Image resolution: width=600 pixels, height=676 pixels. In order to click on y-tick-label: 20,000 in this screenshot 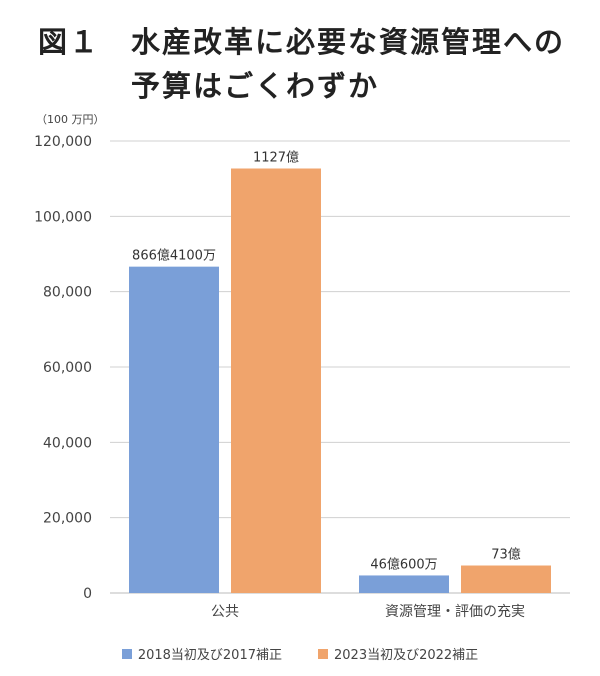, I will do `click(67, 519)`.